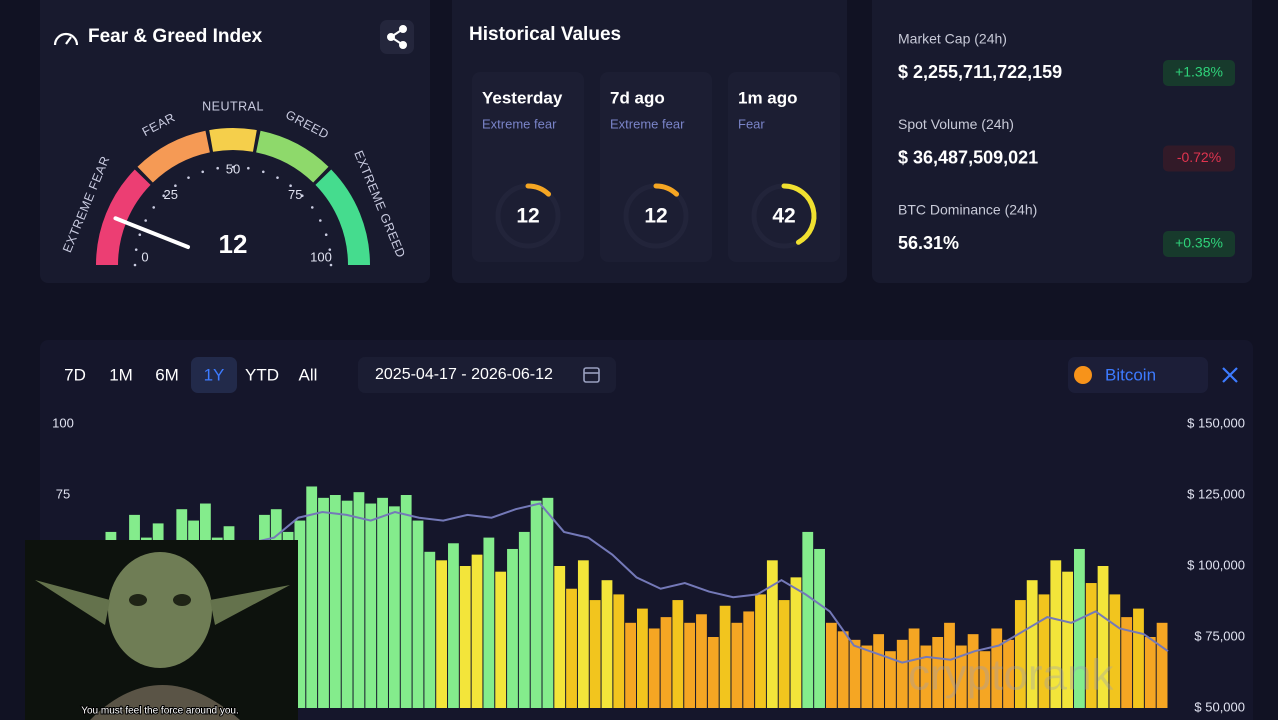 The height and width of the screenshot is (720, 1278). I want to click on y2-tick-label: $ 100,000, so click(1216, 564).